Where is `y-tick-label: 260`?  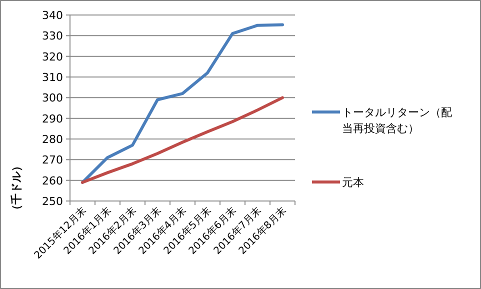 y-tick-label: 260 is located at coordinates (52, 181).